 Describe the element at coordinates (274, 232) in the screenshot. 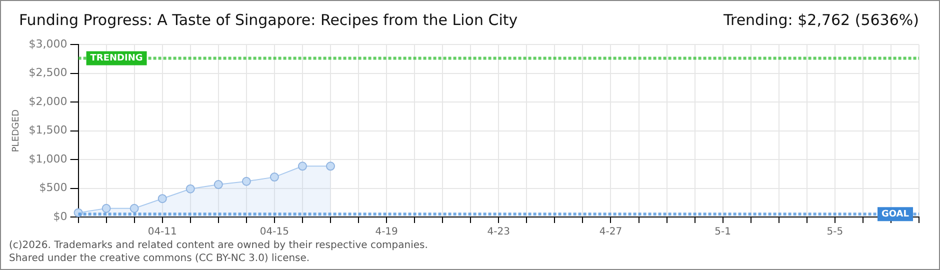

I see `x-tick-label: 04-15` at that location.